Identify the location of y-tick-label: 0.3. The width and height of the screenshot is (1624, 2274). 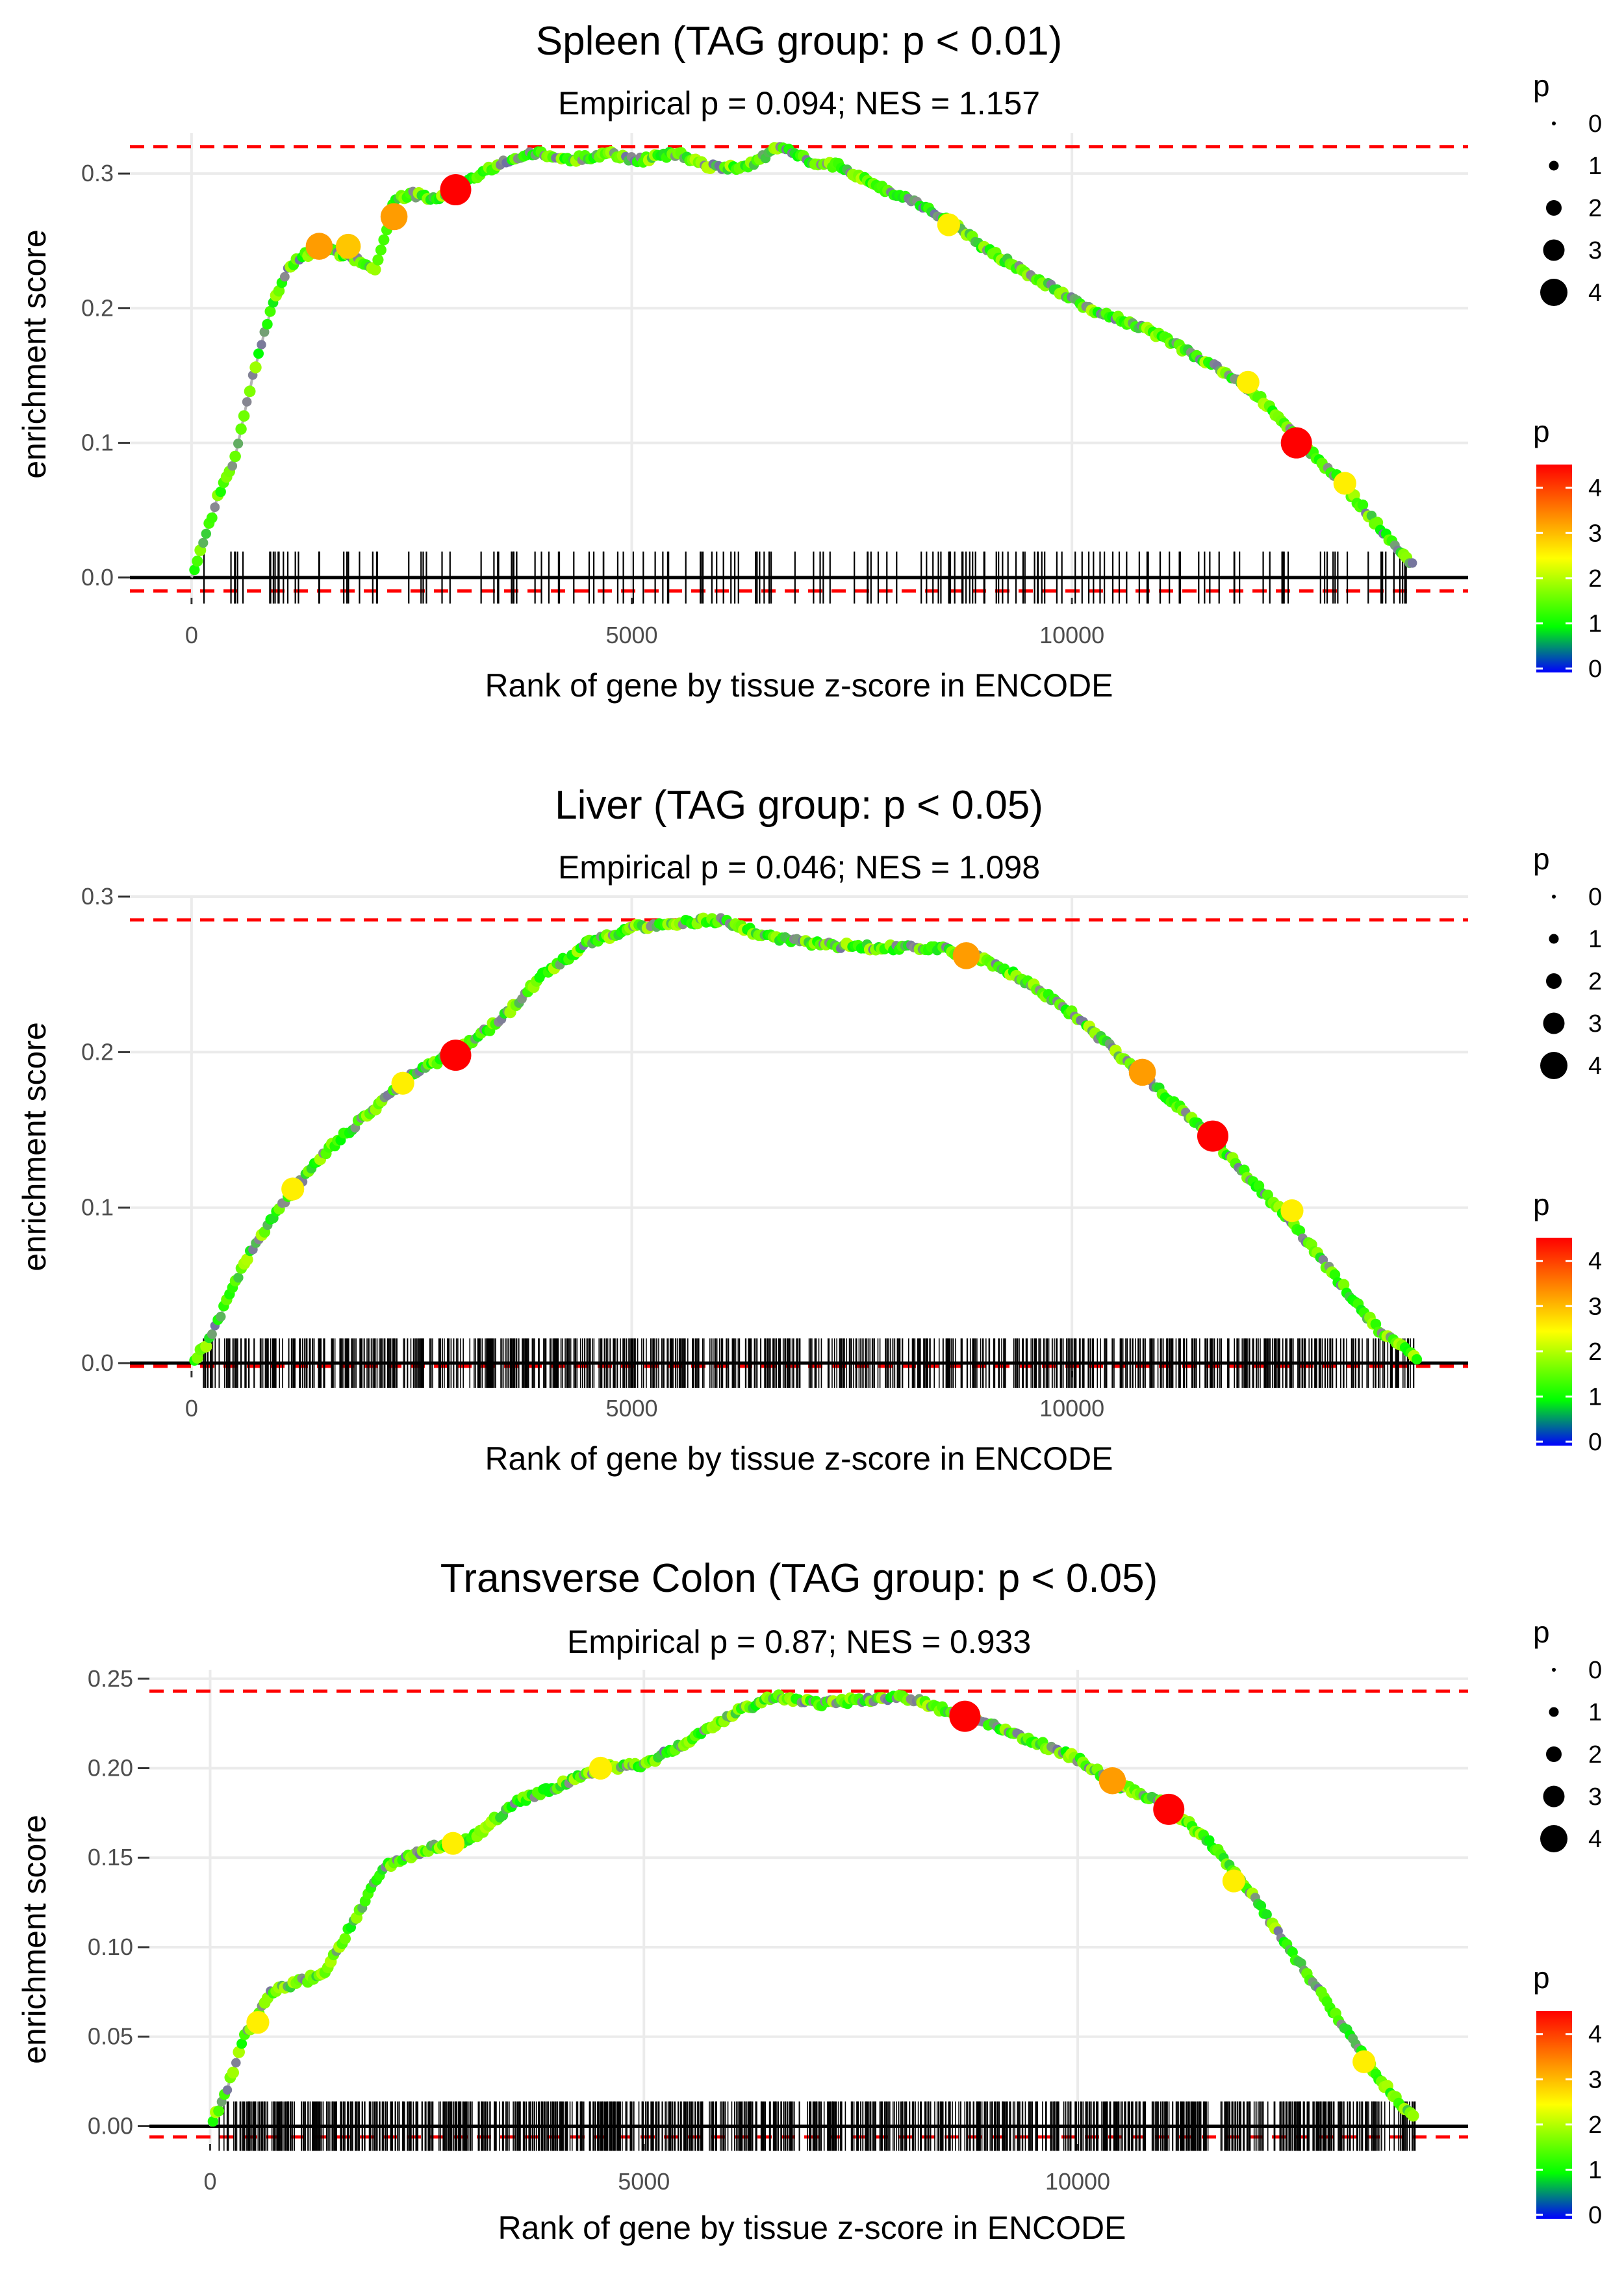
(97, 173).